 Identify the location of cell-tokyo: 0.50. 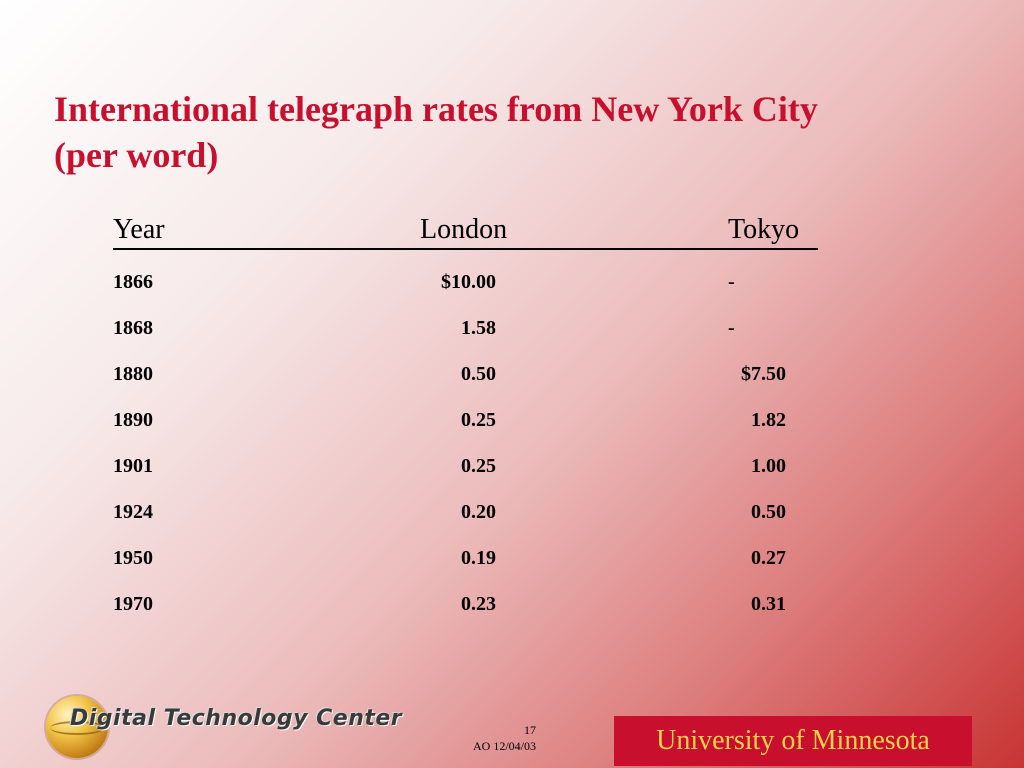
(768, 512).